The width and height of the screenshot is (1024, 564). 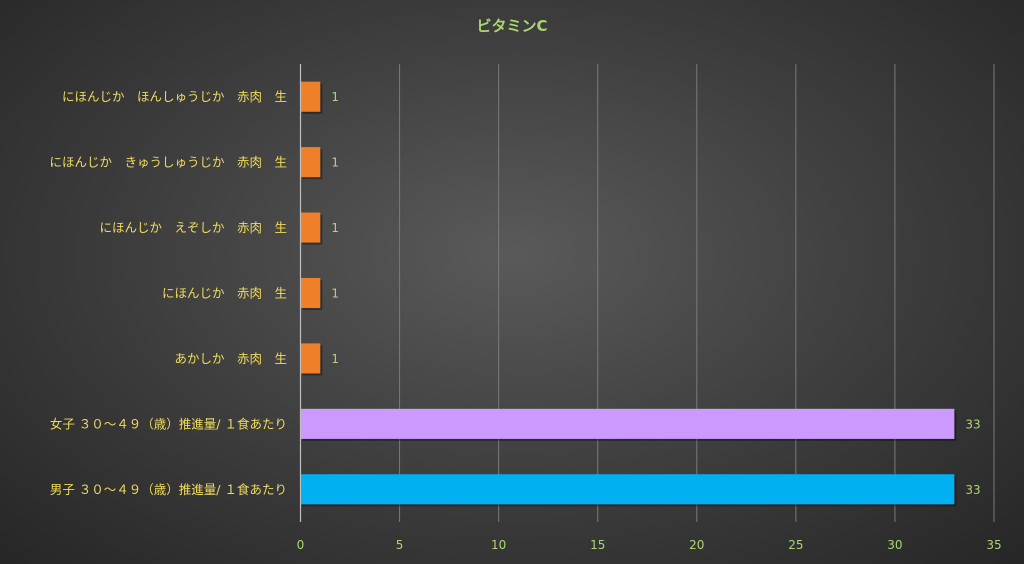 What do you see at coordinates (511, 26) in the screenshot?
I see `chart-title: ビタミンC` at bounding box center [511, 26].